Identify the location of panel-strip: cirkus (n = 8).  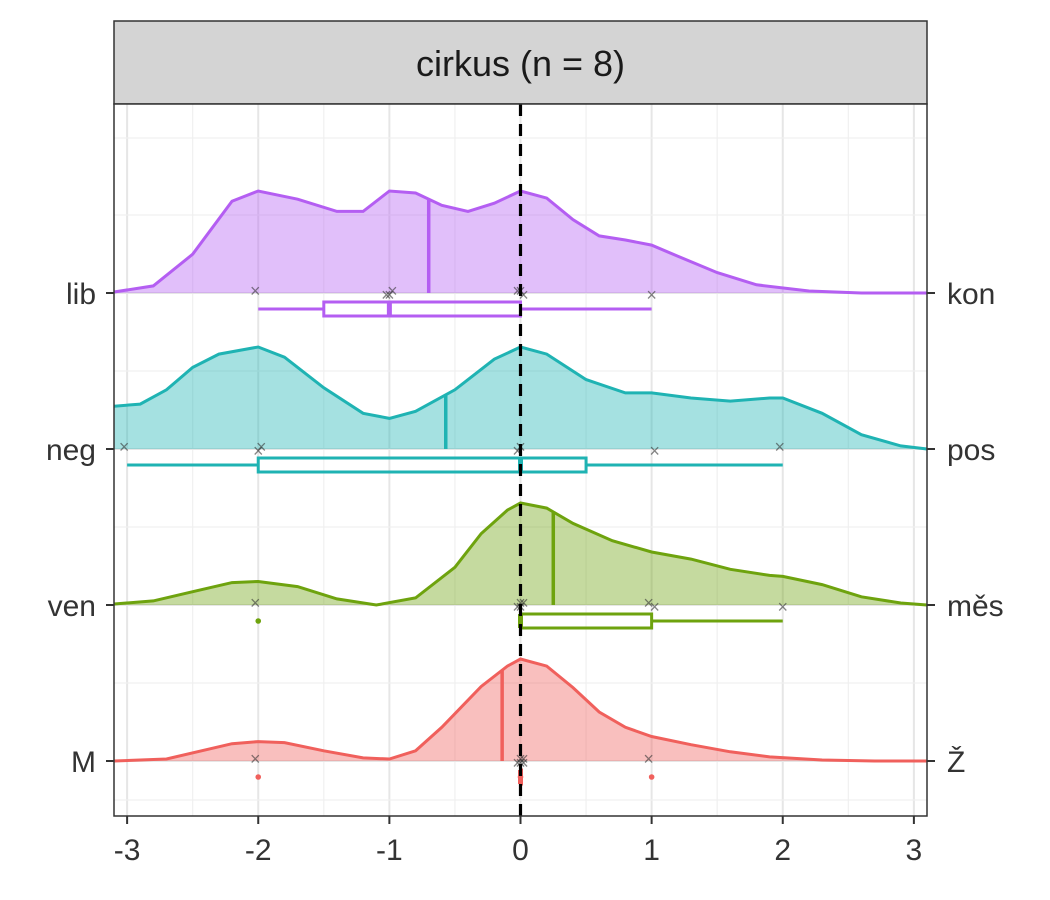
(520, 62).